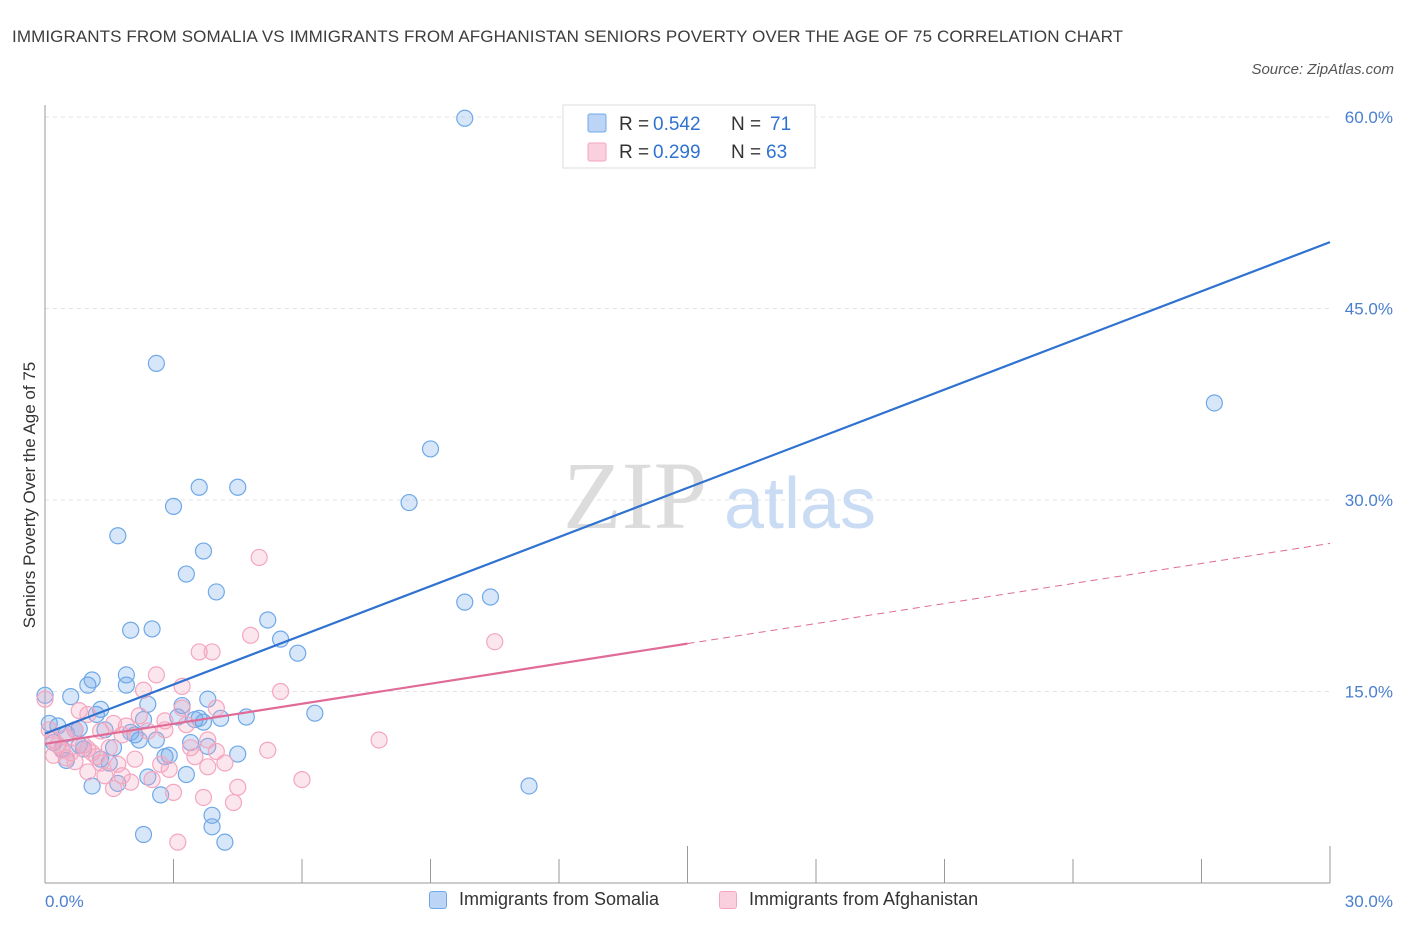 Image resolution: width=1406 pixels, height=930 pixels. Describe the element at coordinates (864, 899) in the screenshot. I see `legend-label-afghanistan: Immigrants from Afghanistan` at that location.